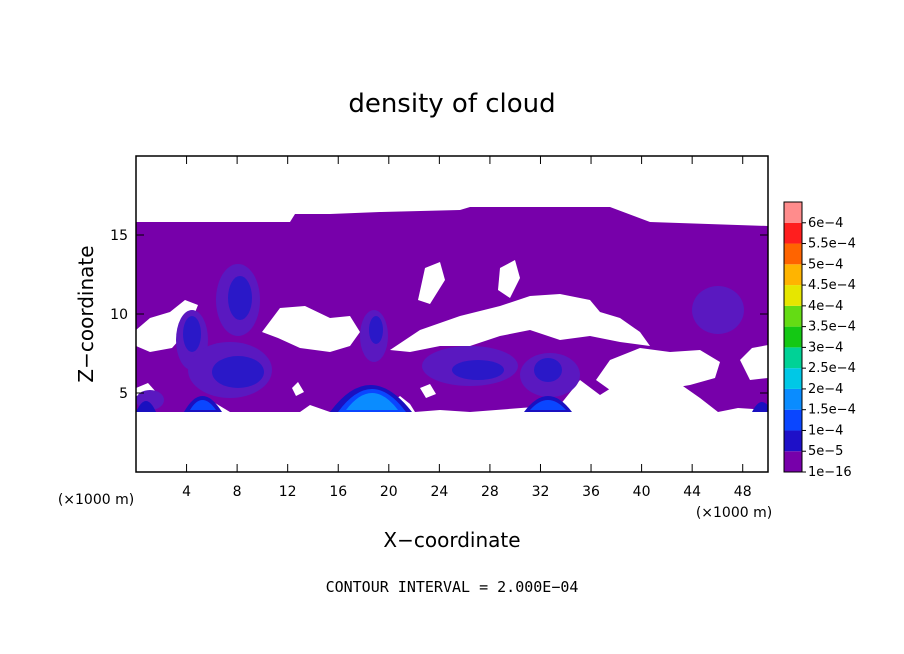 The height and width of the screenshot is (654, 904). What do you see at coordinates (452, 587) in the screenshot?
I see `contour-interval-note: CONTOUR INTERVAL = 2.000E−04` at bounding box center [452, 587].